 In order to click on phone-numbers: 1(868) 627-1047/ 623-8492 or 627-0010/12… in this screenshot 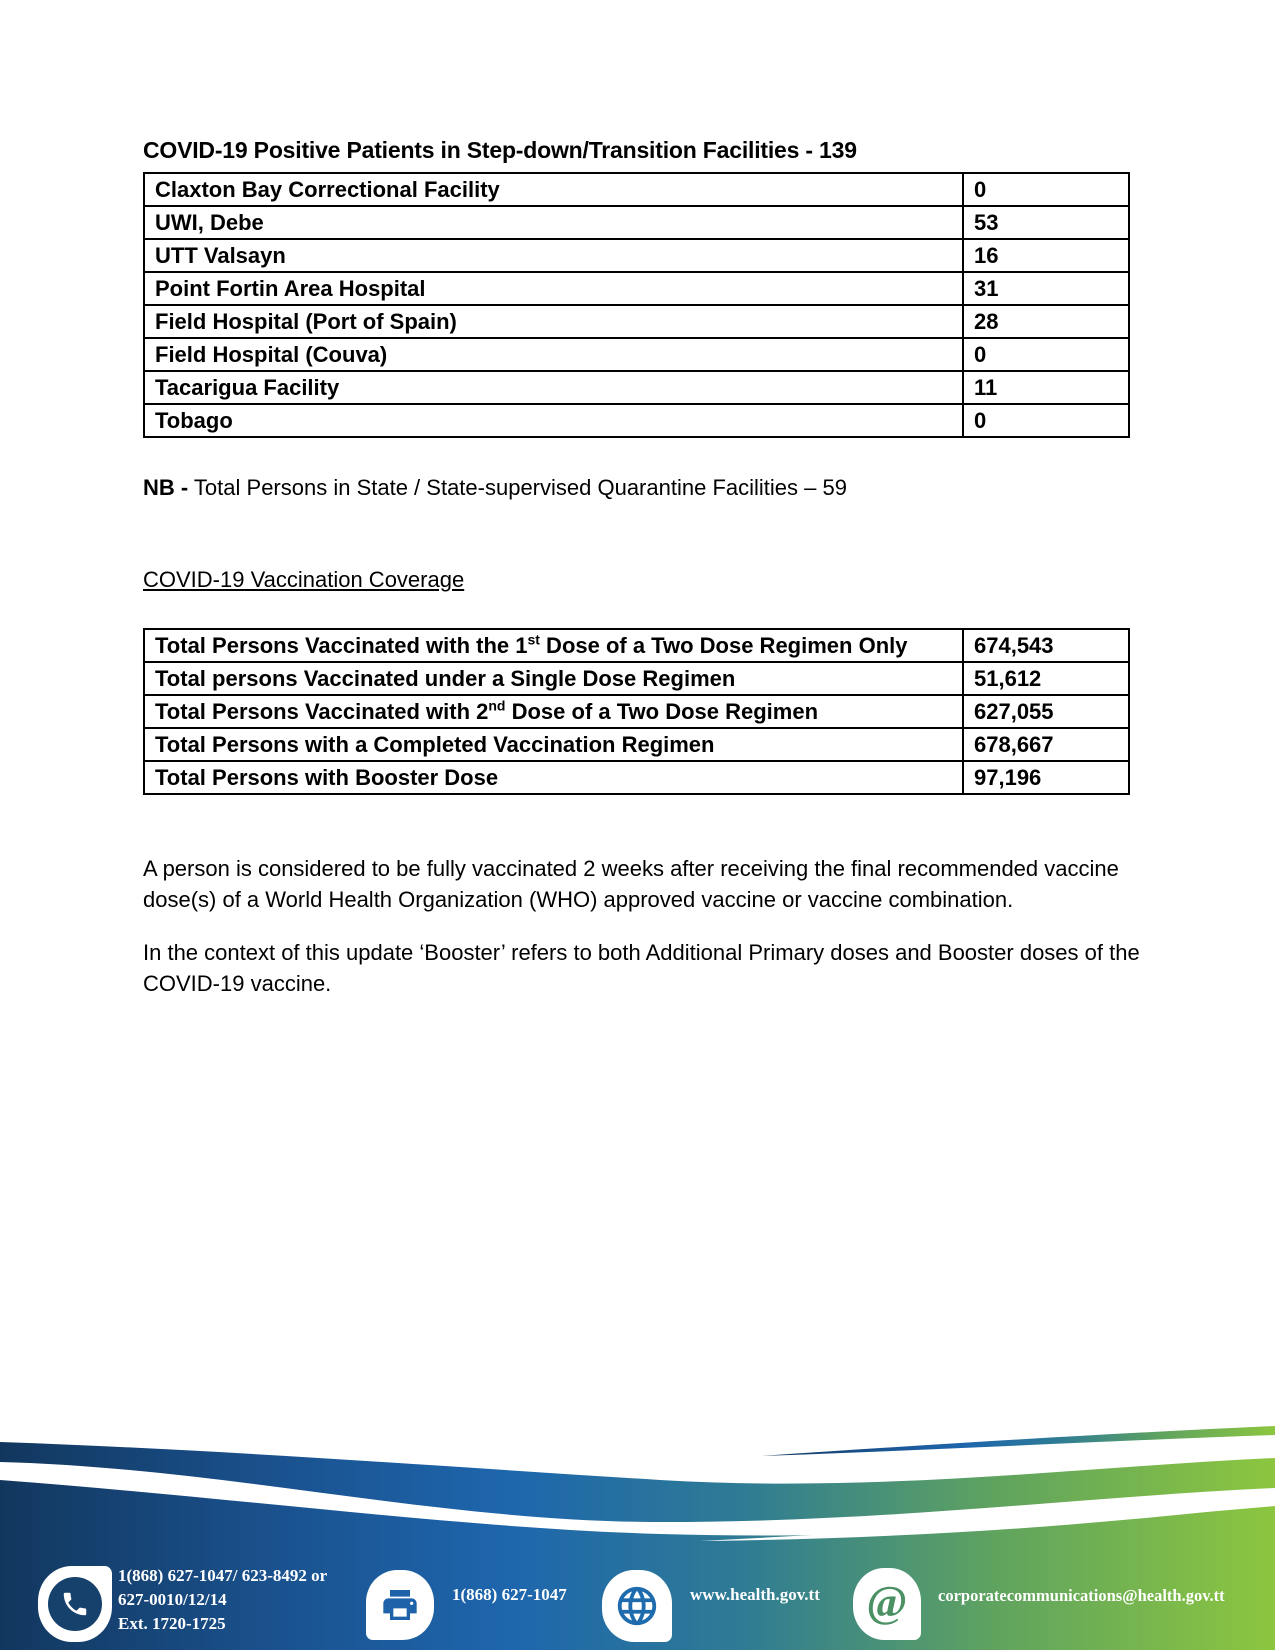, I will do `click(222, 1600)`.